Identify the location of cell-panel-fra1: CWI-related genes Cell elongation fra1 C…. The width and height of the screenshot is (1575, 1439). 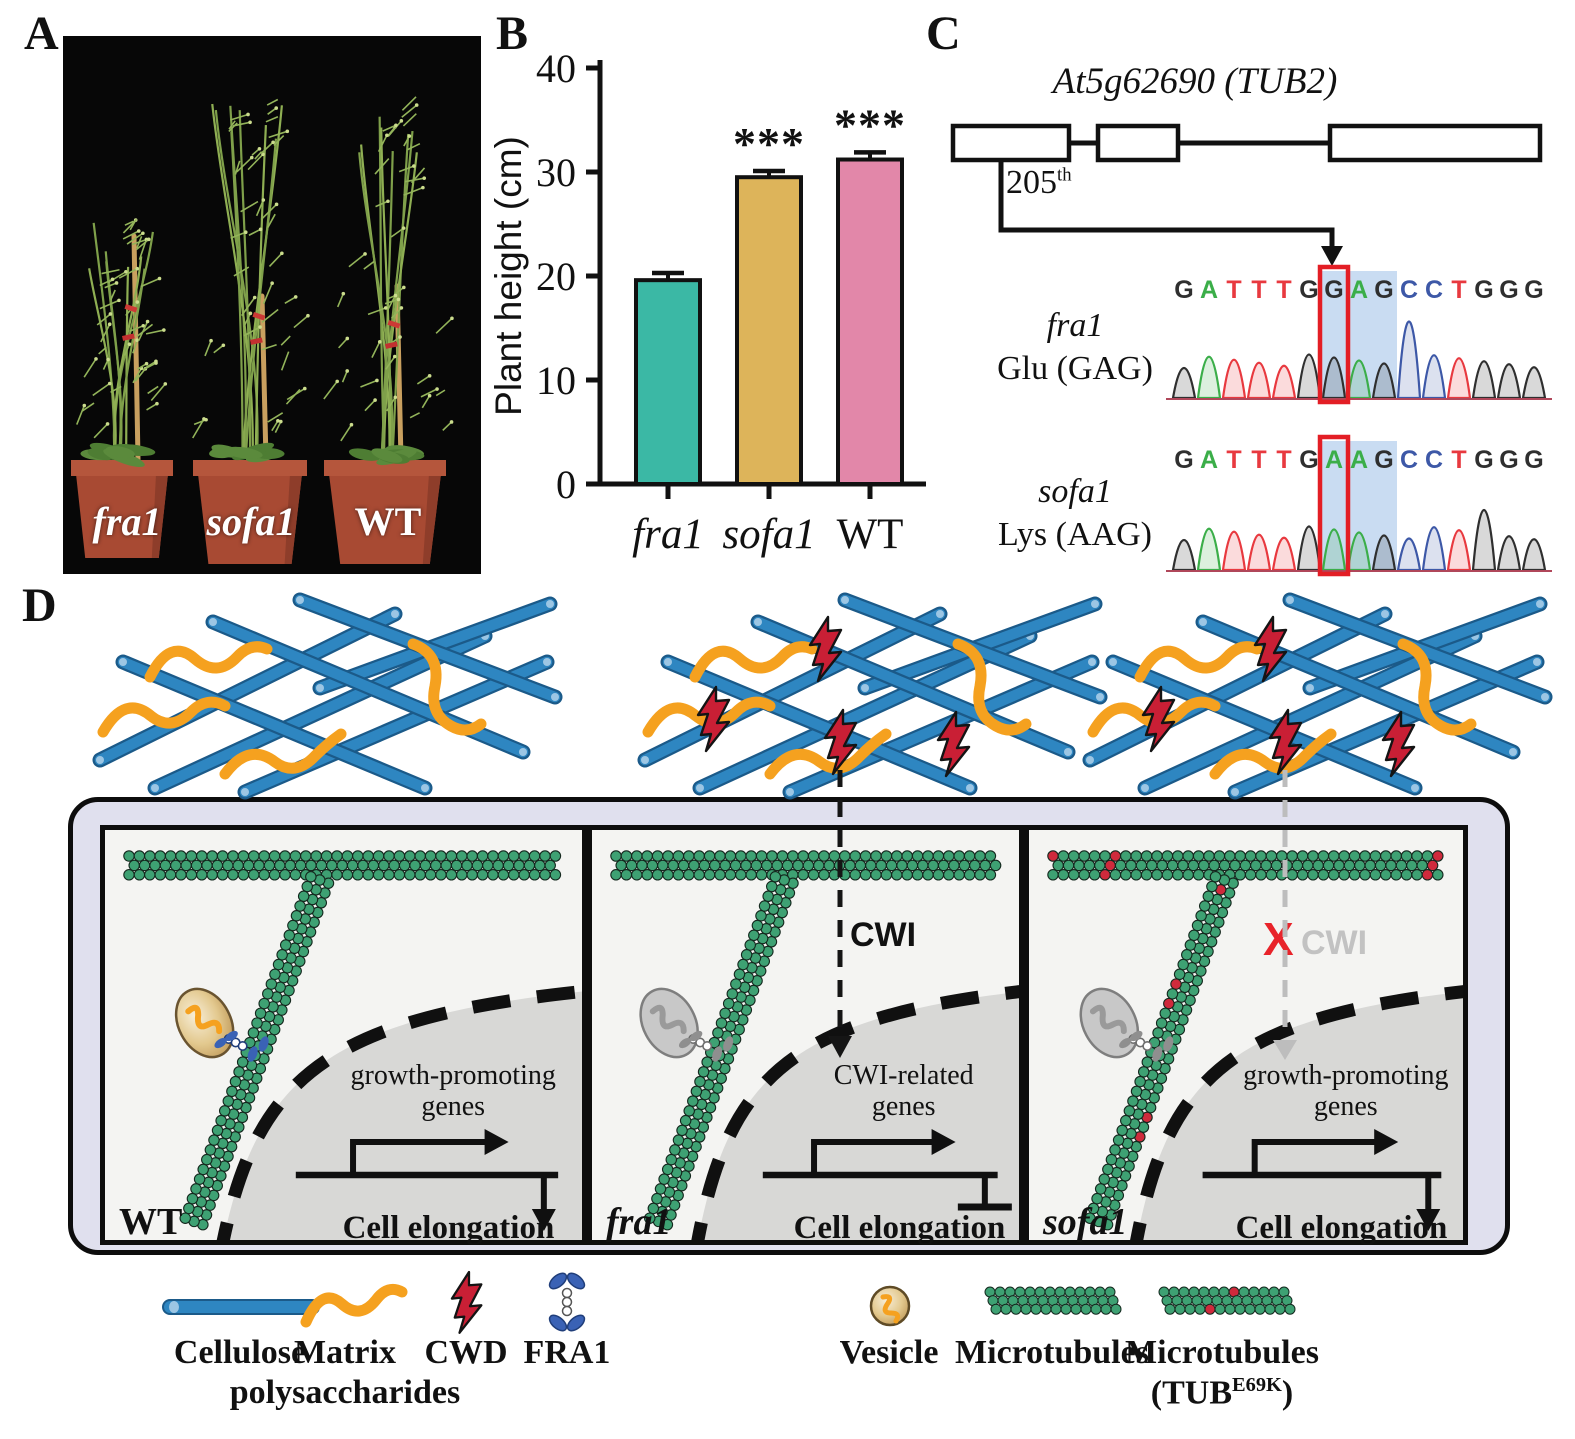
(805, 1035).